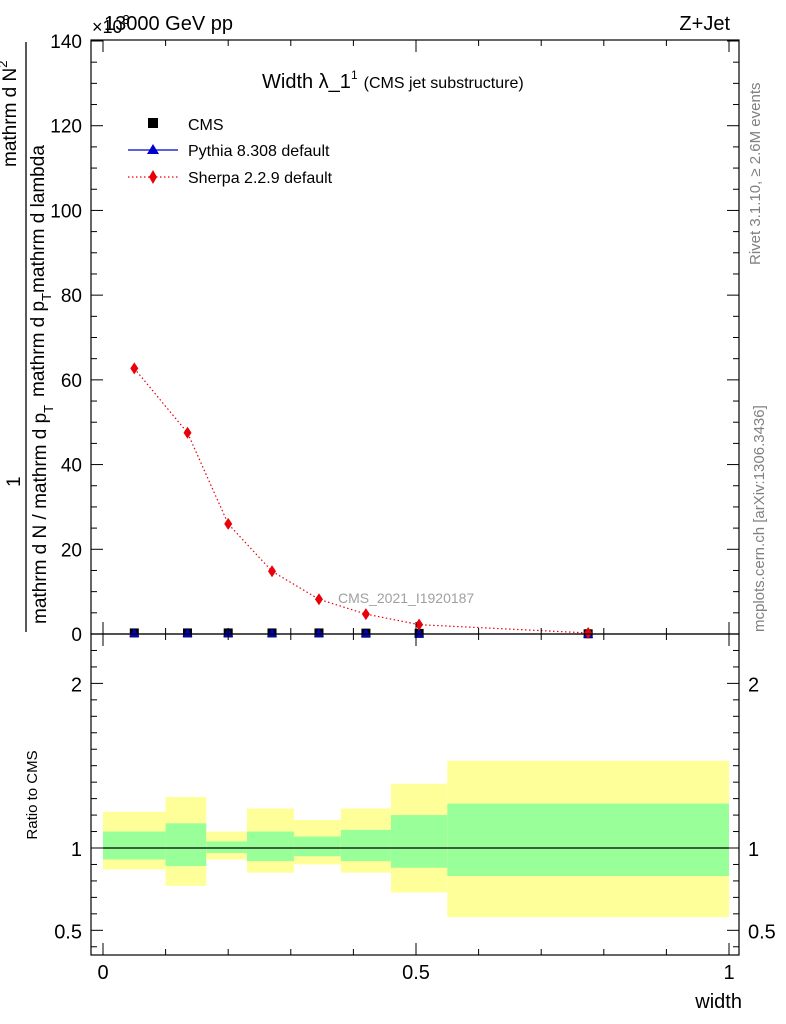 The image size is (786, 1024). I want to click on ratio-y-tick-label: 1, so click(76, 850).